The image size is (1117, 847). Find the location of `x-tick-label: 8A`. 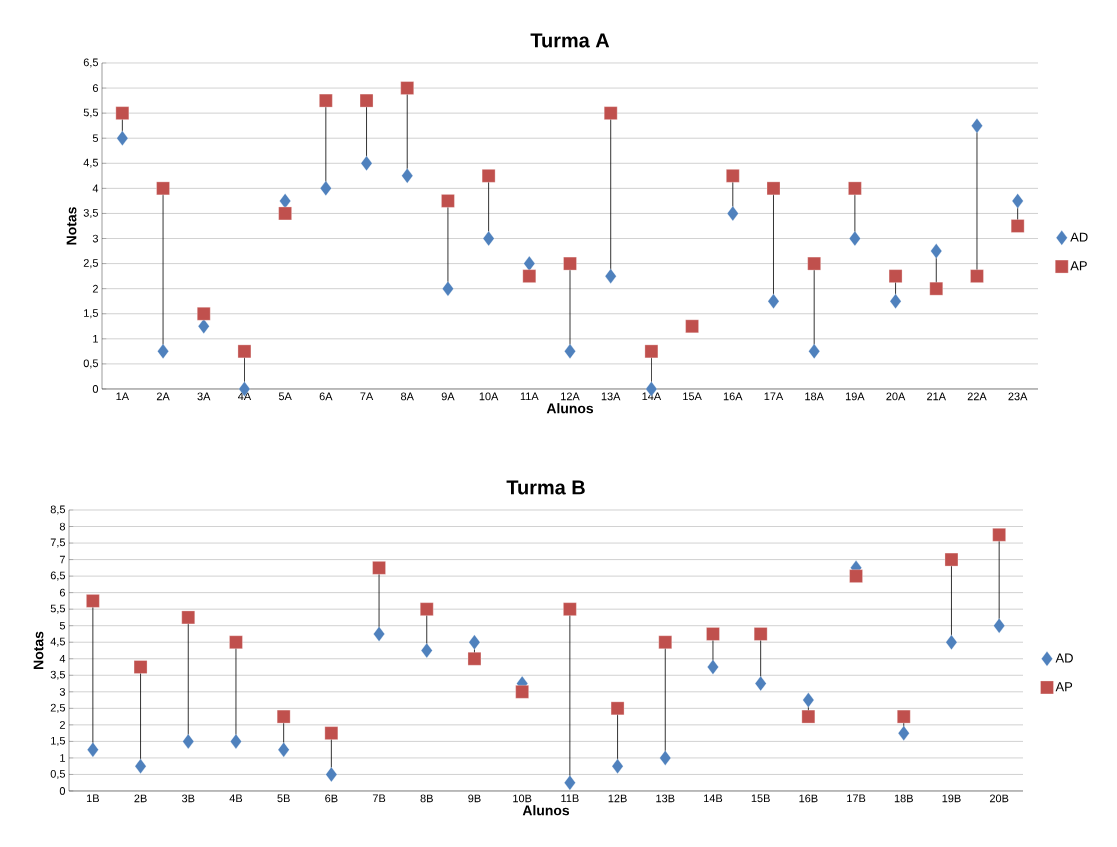

x-tick-label: 8A is located at coordinates (407, 396).